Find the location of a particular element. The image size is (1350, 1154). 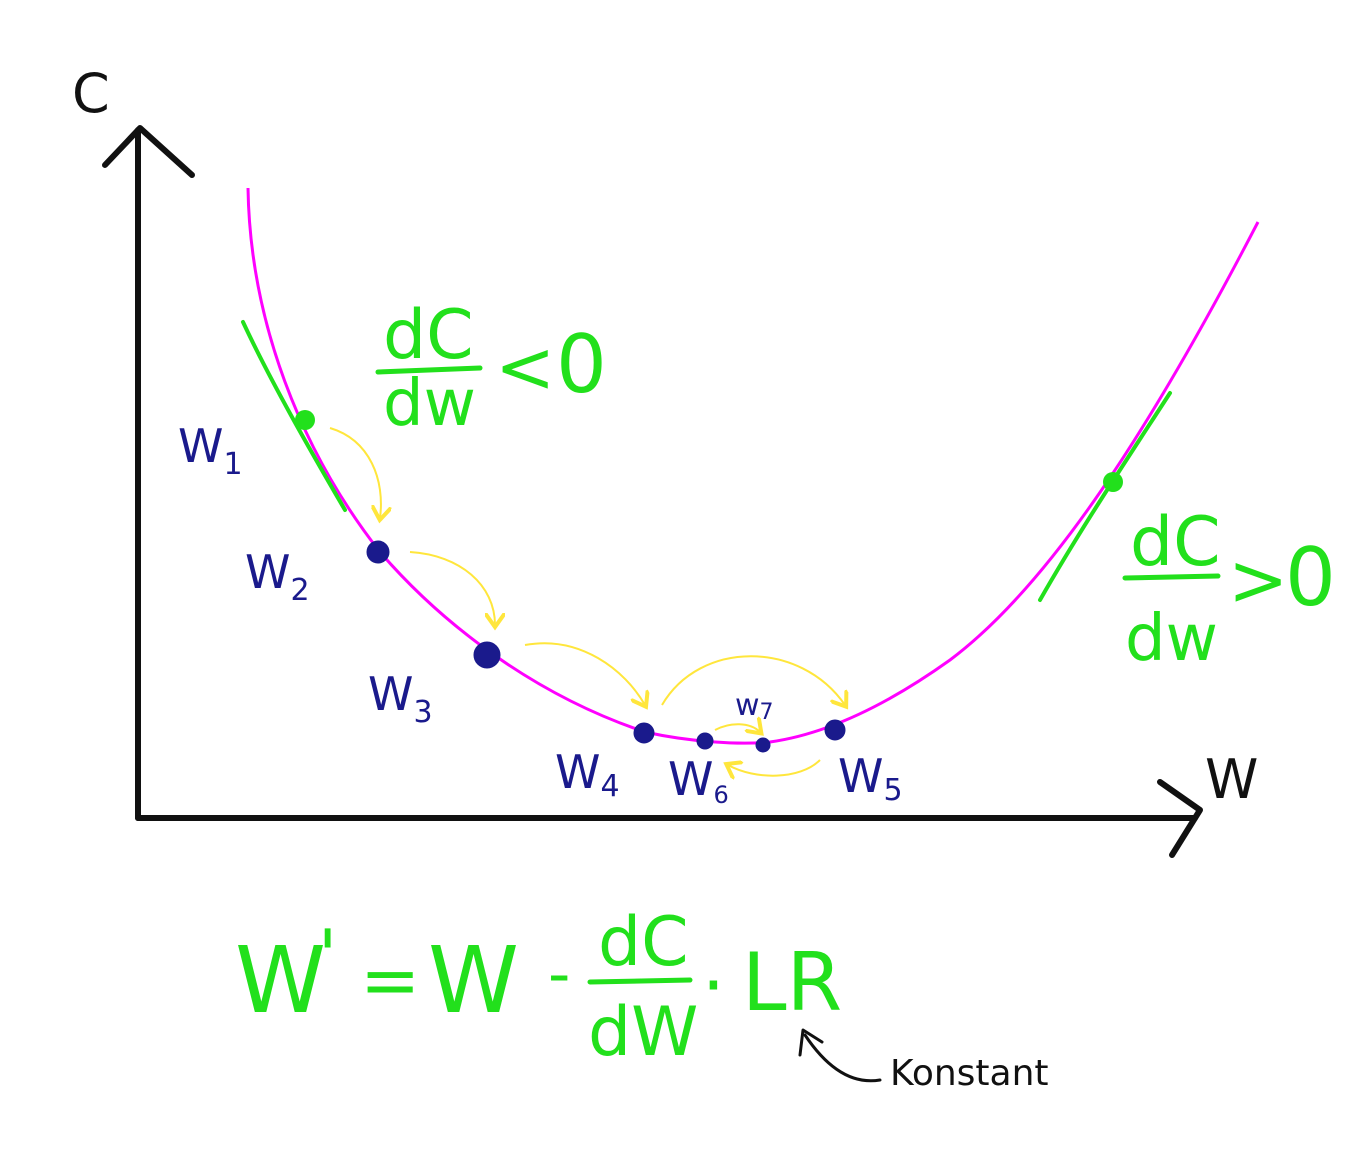

arrow-w3-w4 is located at coordinates (584, 673).